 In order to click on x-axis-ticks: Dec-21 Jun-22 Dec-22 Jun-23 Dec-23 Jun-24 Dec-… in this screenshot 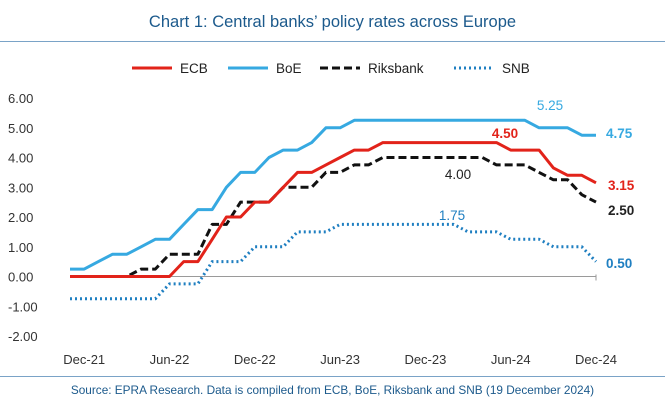, I will do `click(340, 359)`.